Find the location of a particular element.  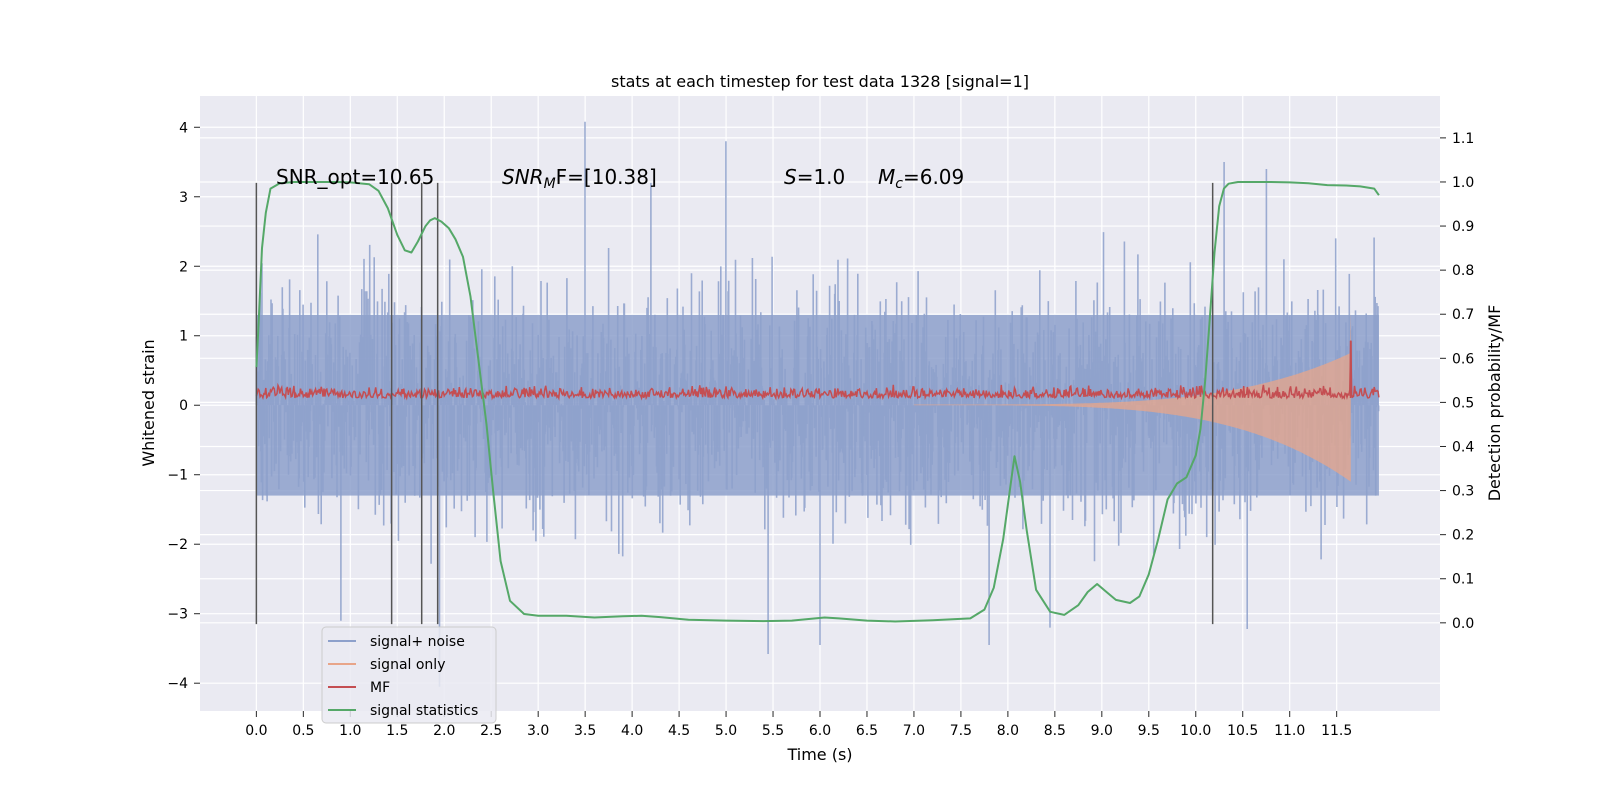

x-tick-label: 4.5 is located at coordinates (679, 731).